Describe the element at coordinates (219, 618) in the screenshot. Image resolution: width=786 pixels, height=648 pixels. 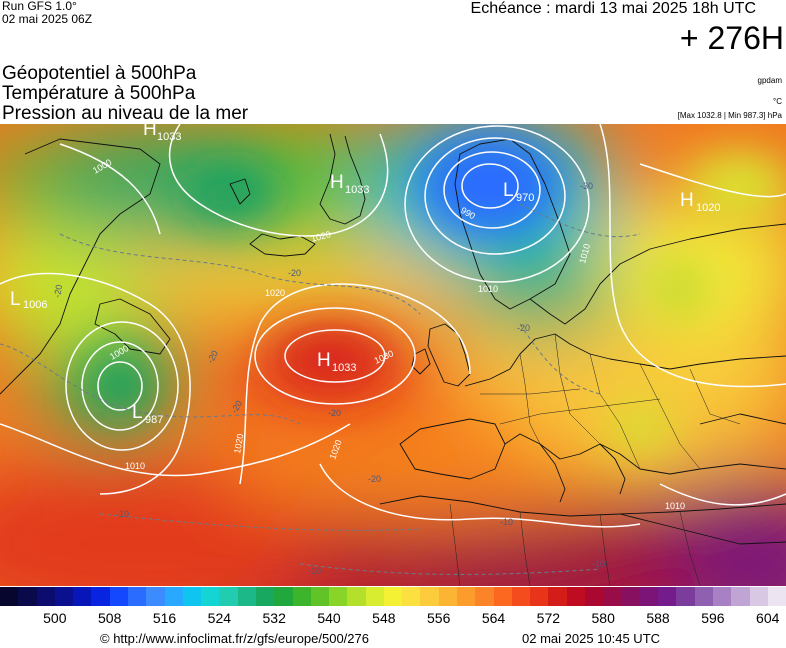
I see `colorbar-tick-label: 524` at that location.